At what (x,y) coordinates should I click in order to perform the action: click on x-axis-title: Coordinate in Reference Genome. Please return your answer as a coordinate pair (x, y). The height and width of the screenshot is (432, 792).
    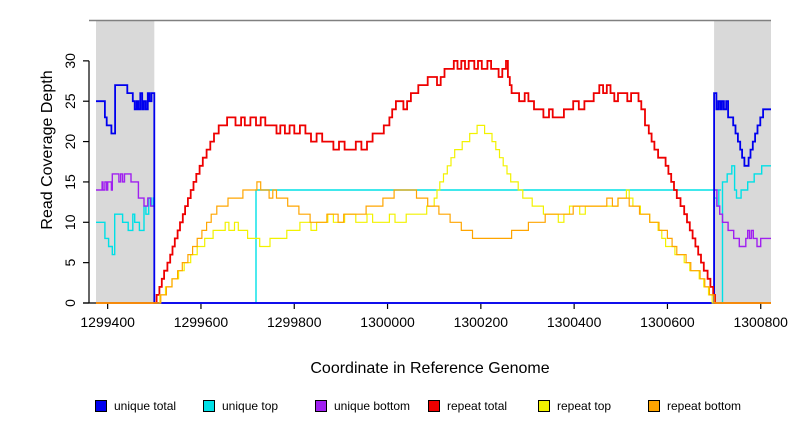
    Looking at the image, I should click on (429, 368).